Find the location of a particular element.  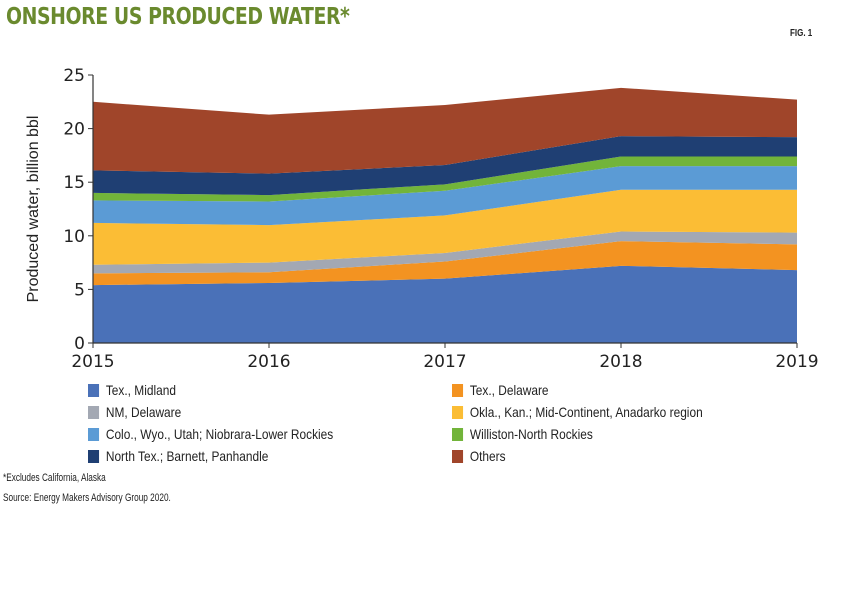

legend-label: Tex., Midland is located at coordinates (140, 390).